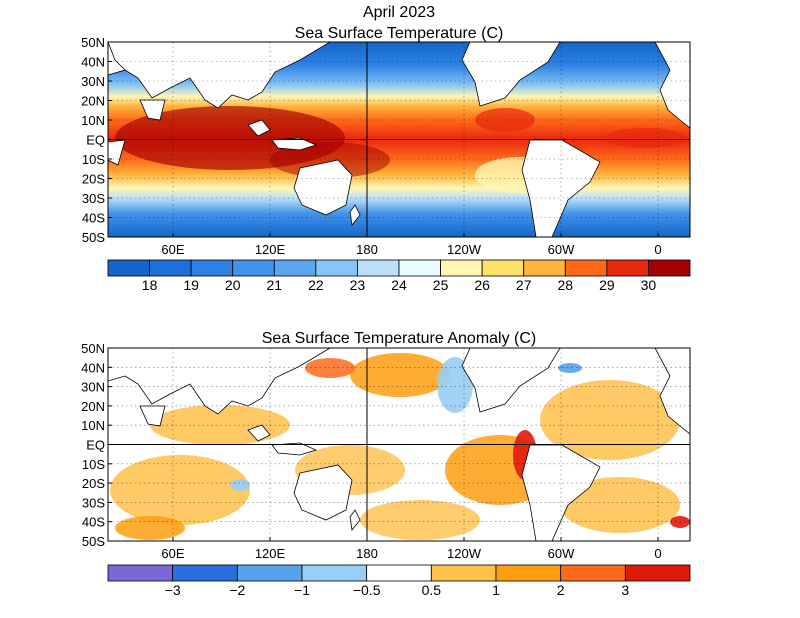 The width and height of the screenshot is (800, 618). Describe the element at coordinates (399, 285) in the screenshot. I see `colorbar-label: 24` at that location.